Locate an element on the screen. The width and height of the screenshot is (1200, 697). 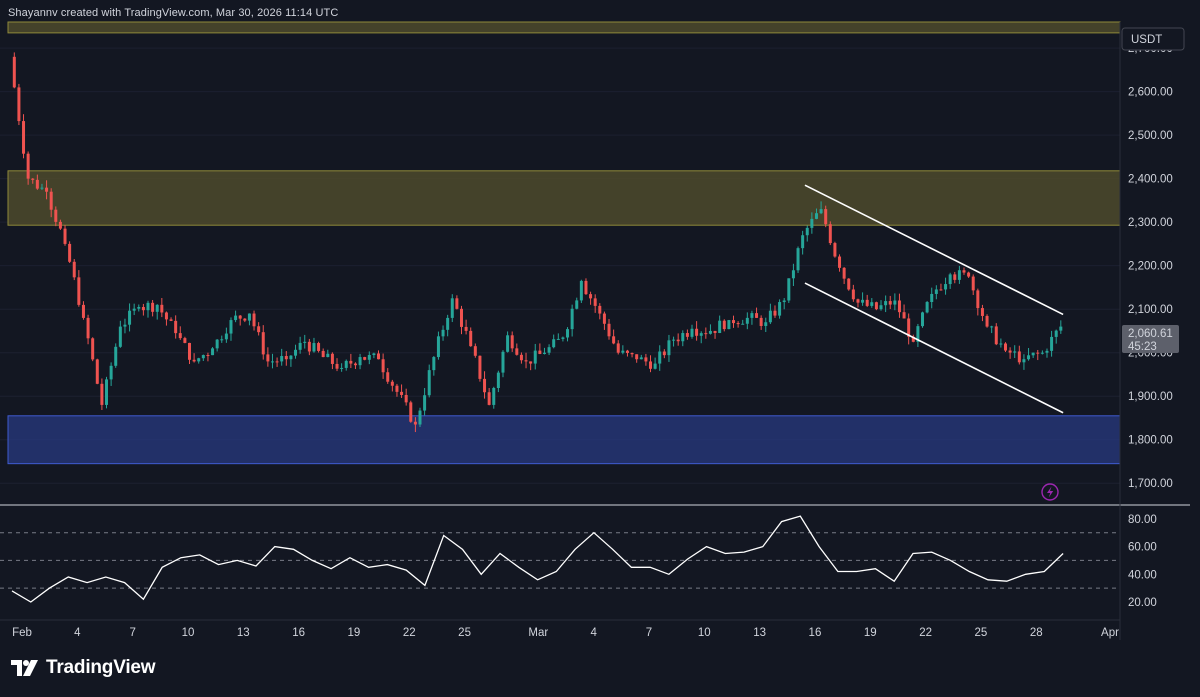
time-tick-label: 16 is located at coordinates (298, 633).